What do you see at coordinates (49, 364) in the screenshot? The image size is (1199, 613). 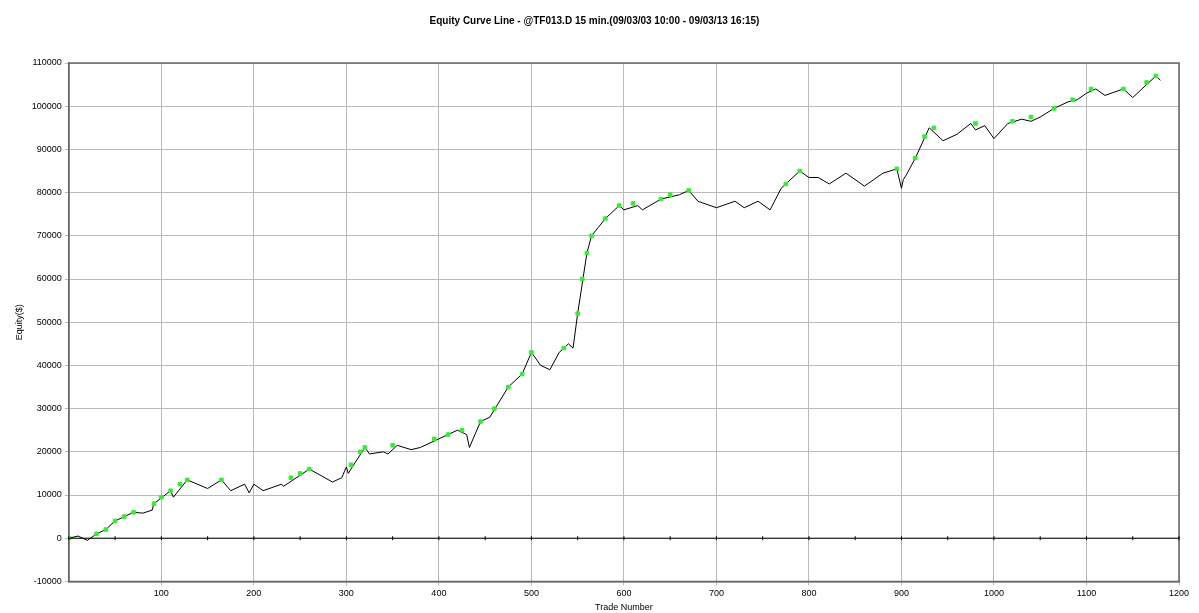 I see `y-tick-label: 40000` at bounding box center [49, 364].